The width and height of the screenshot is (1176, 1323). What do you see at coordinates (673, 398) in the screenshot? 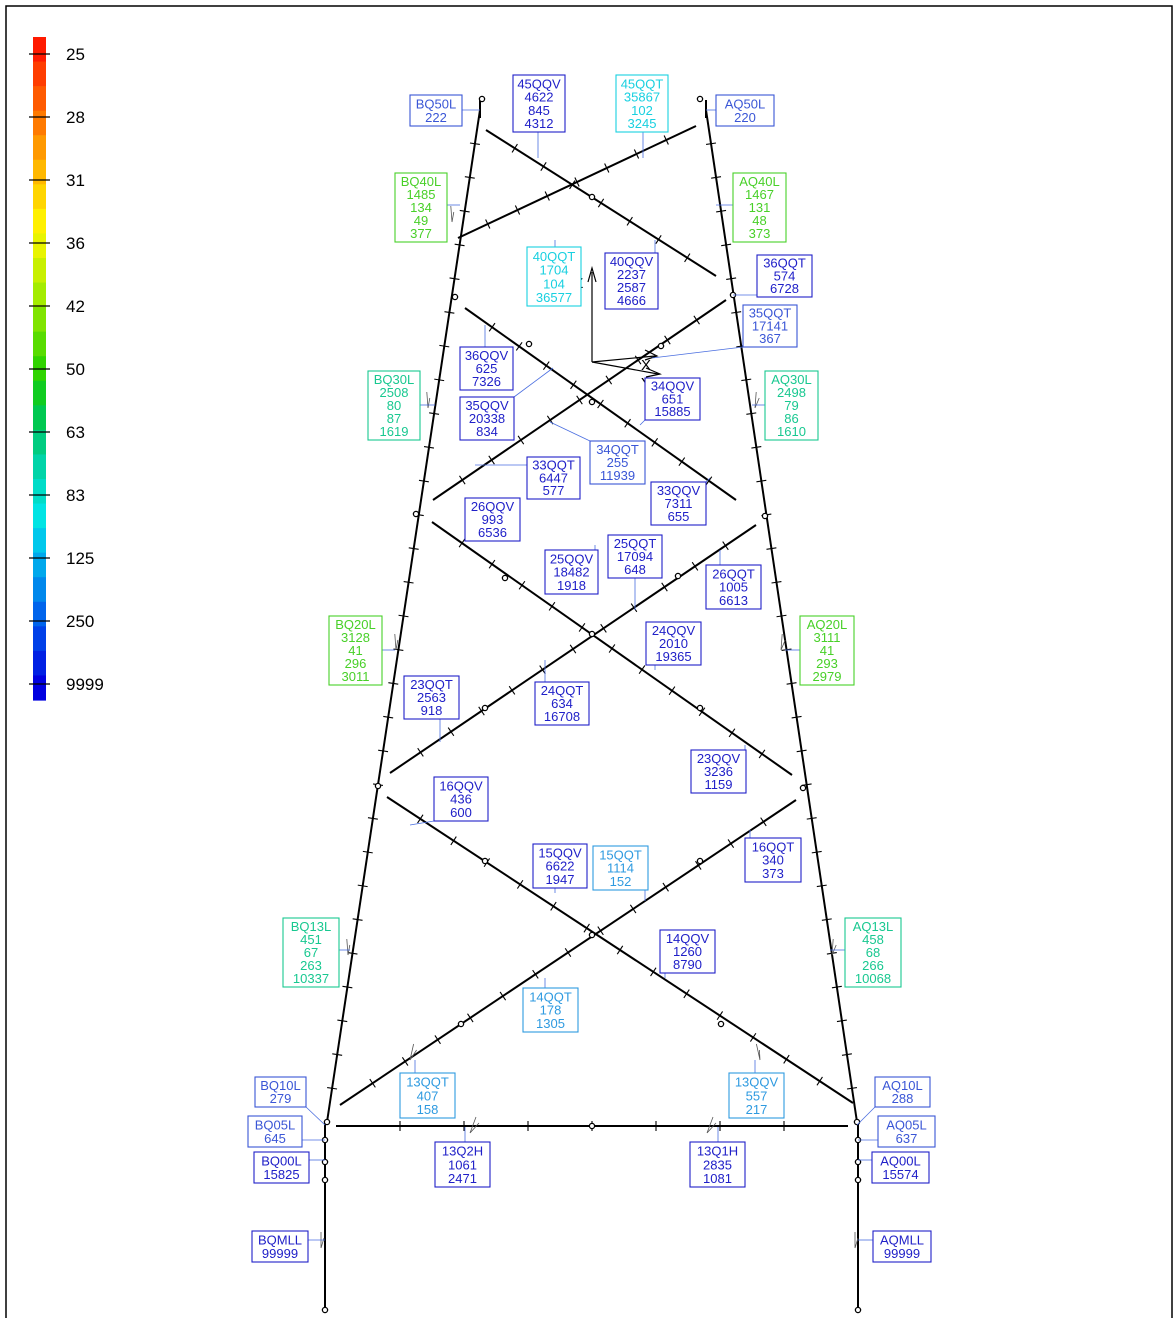
I see `label-value: 651` at bounding box center [673, 398].